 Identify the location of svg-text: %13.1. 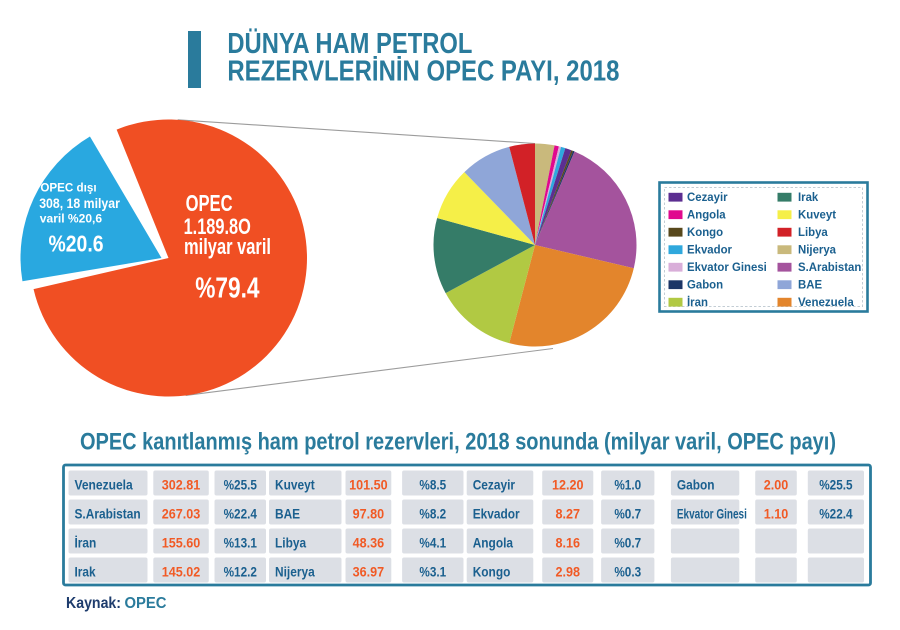
(241, 543).